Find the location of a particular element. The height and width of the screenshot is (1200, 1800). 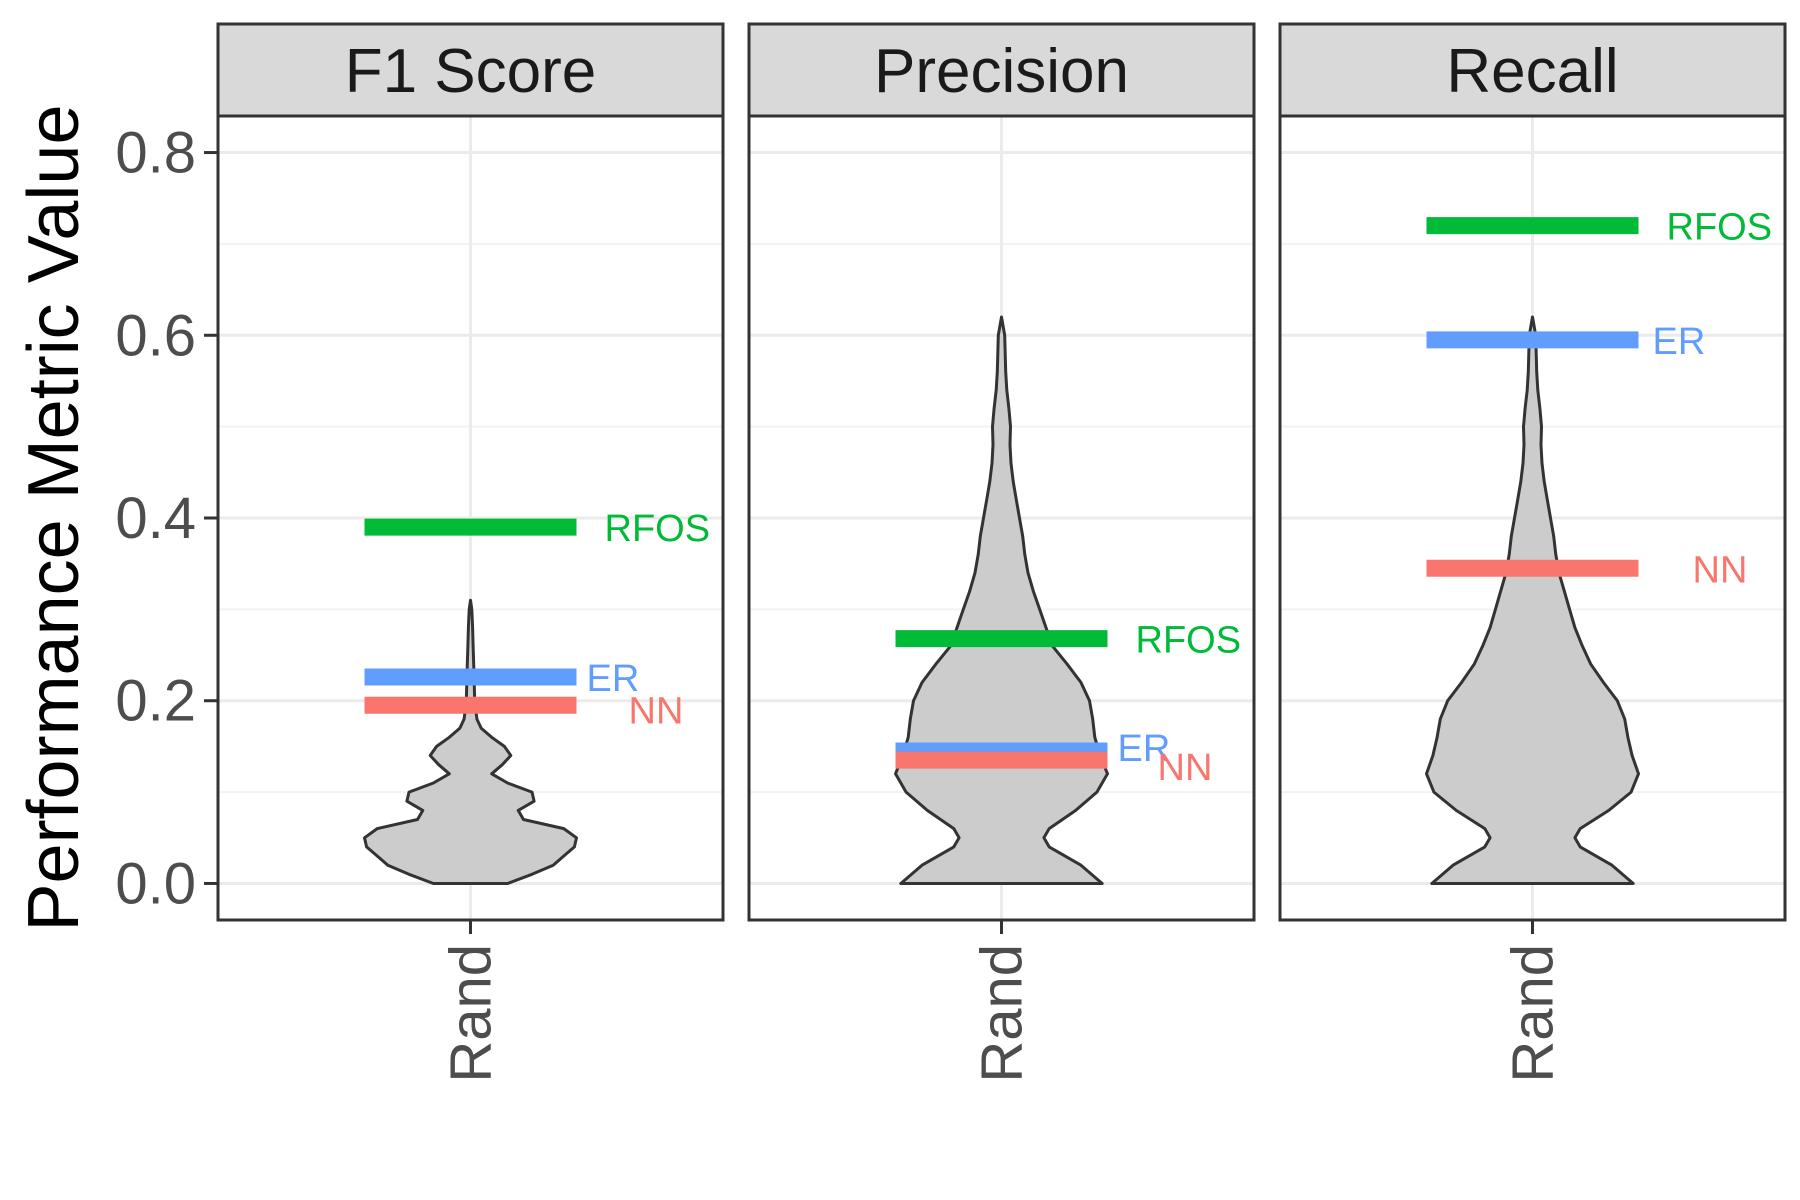

facet-strip-label: Recall is located at coordinates (1532, 71).